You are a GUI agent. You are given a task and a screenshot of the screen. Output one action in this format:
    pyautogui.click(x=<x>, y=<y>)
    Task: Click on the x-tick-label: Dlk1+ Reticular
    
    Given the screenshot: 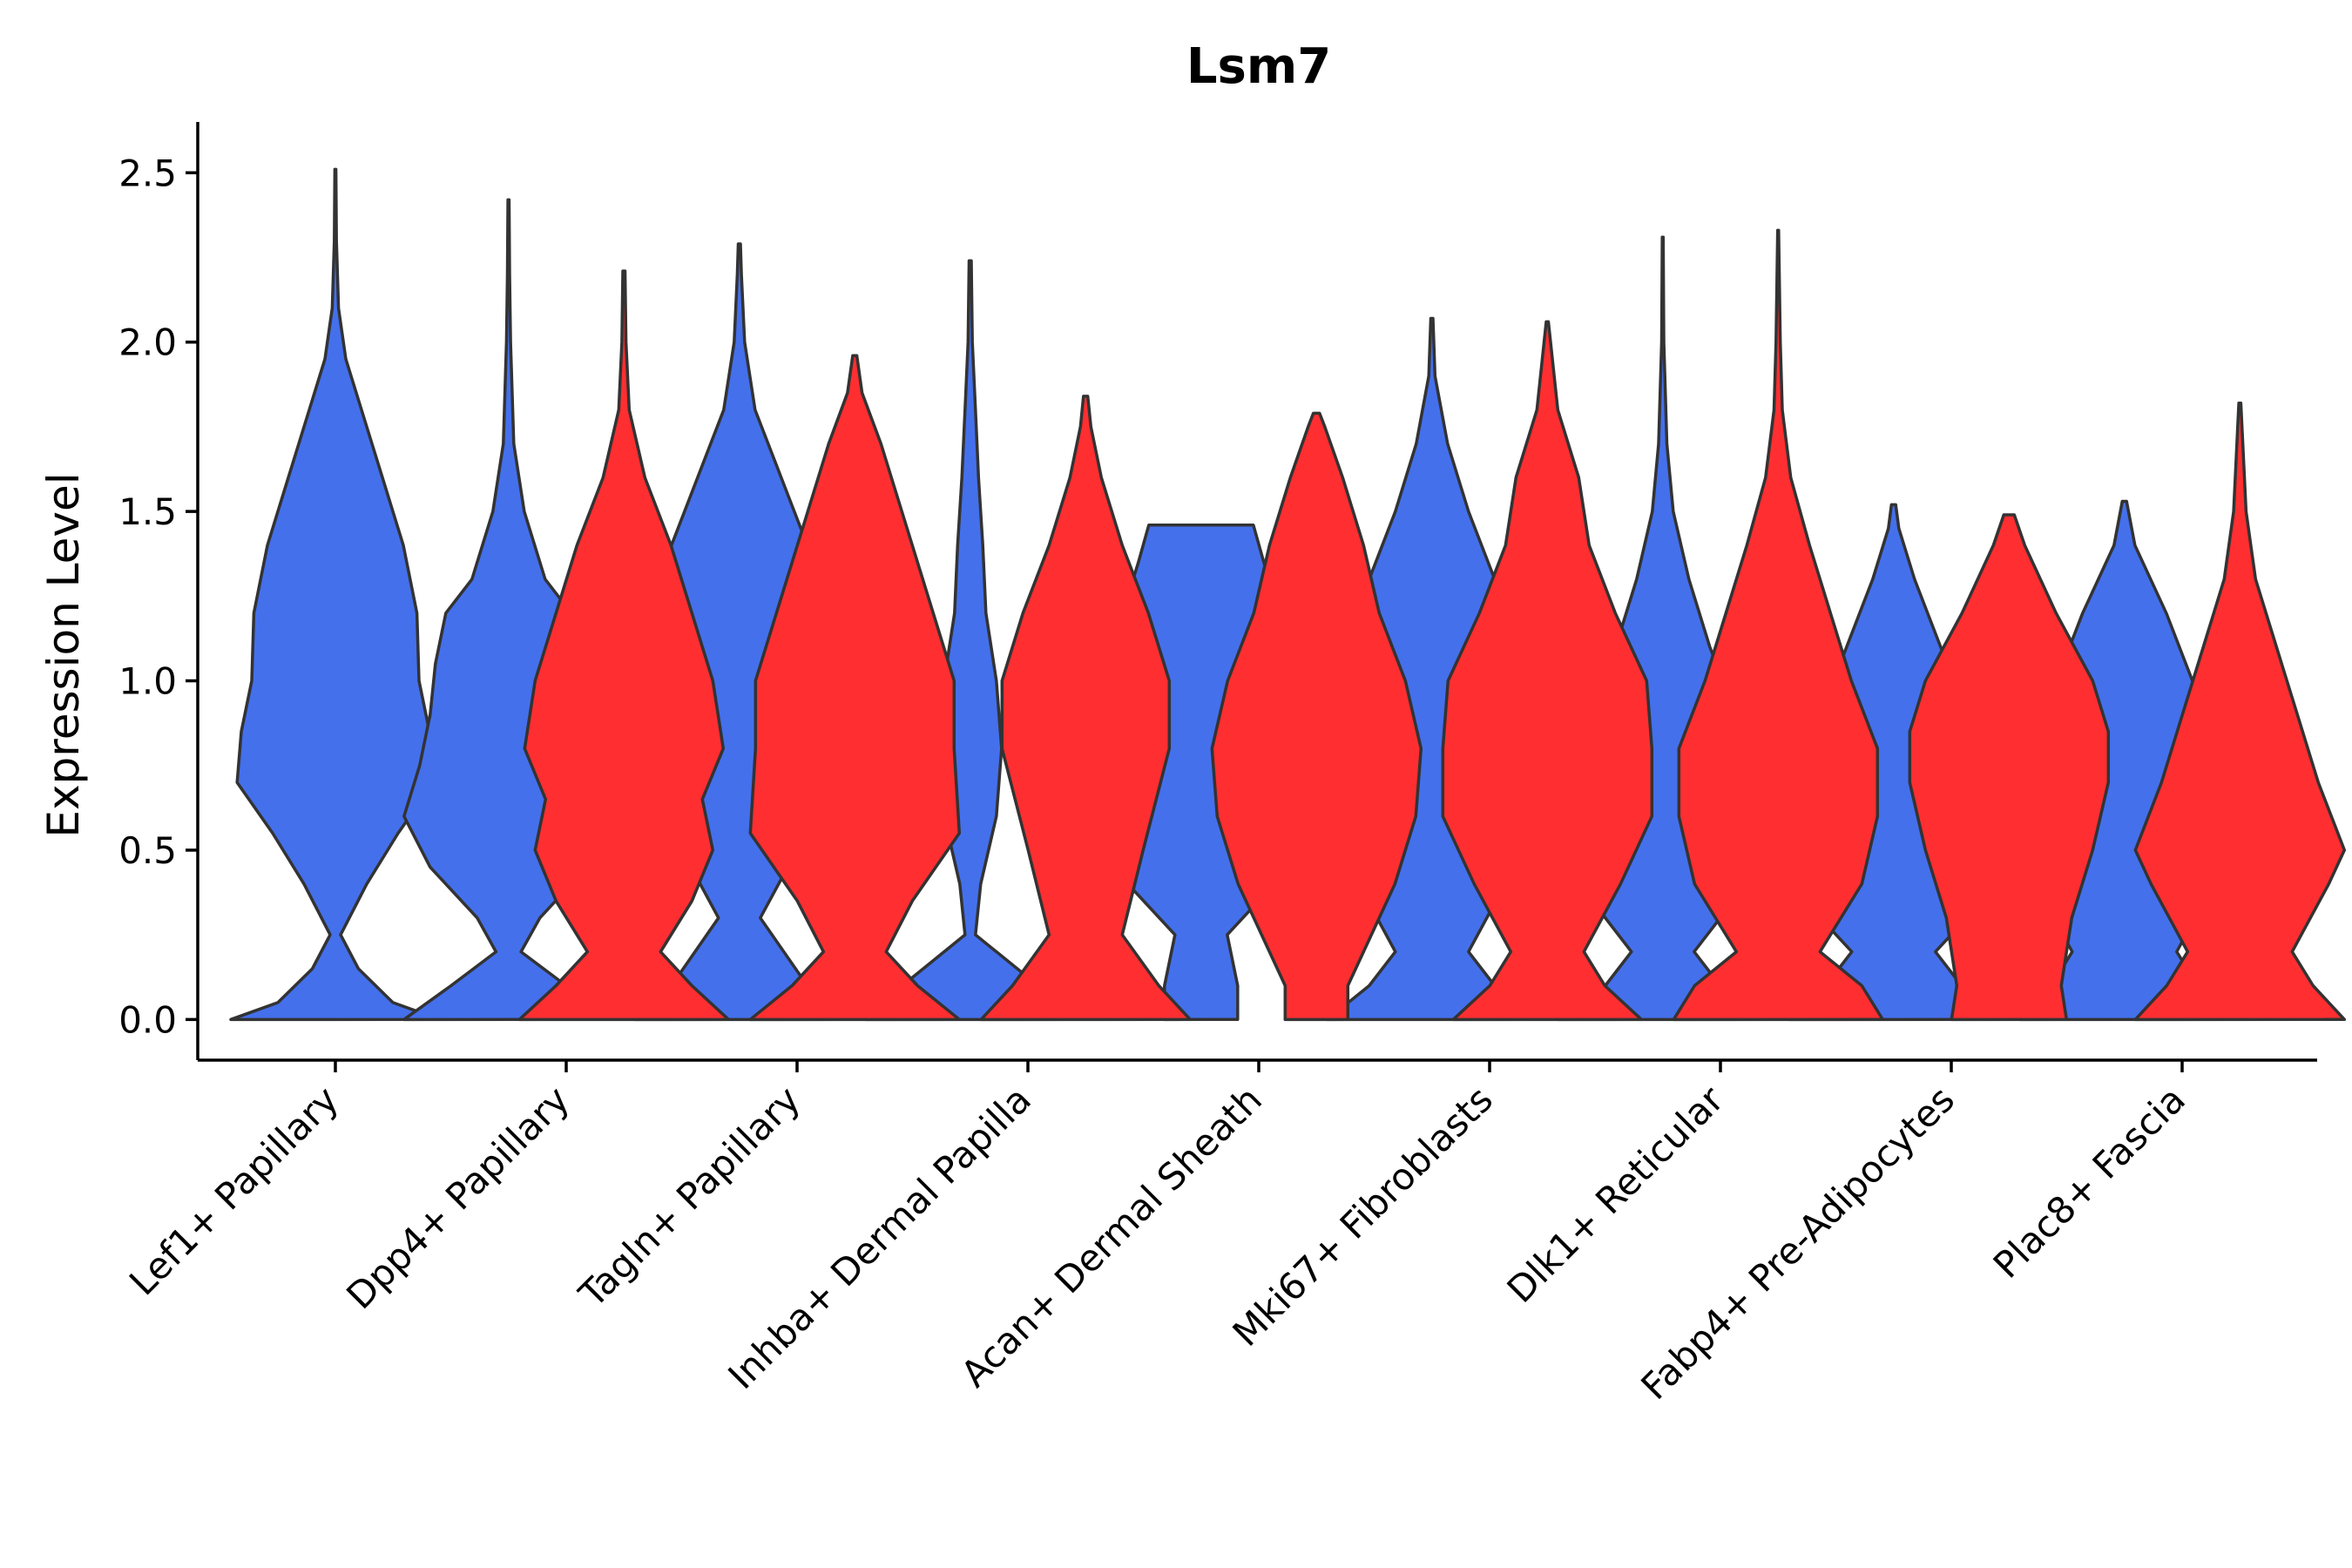 What is the action you would take?
    pyautogui.click(x=1616, y=1194)
    